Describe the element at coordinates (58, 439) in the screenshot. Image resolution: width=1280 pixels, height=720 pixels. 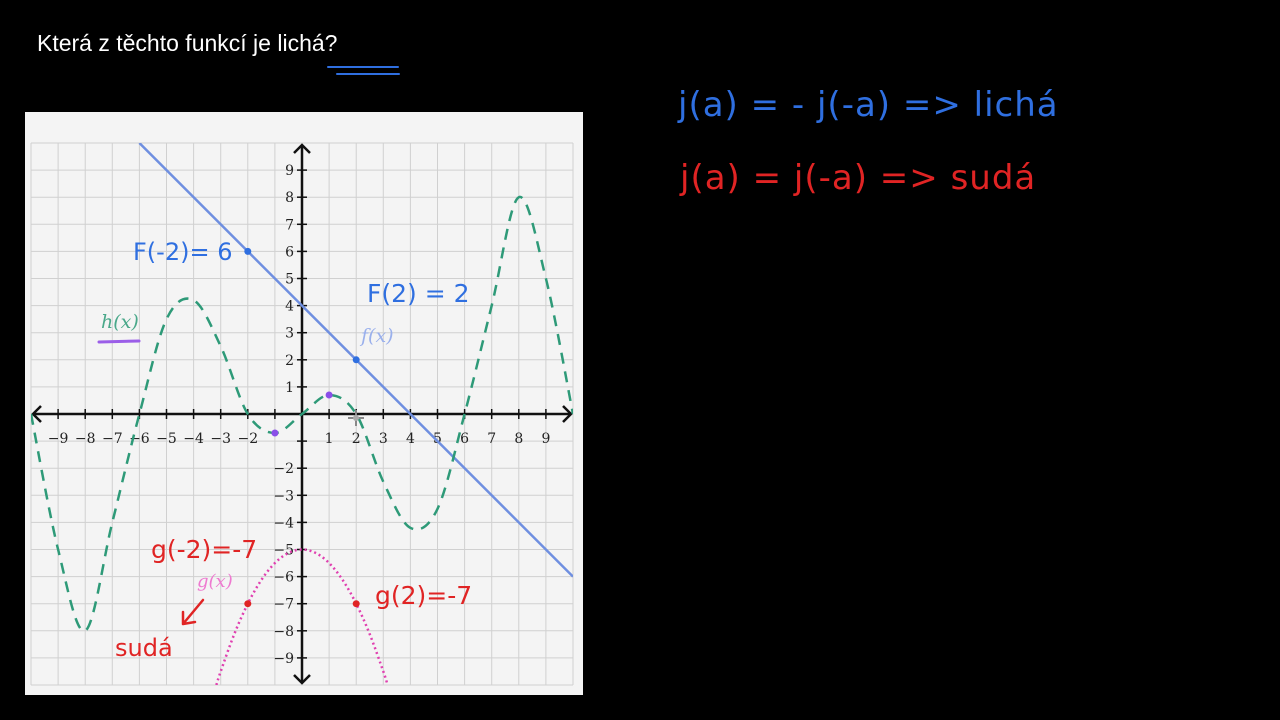
I see `x-tick-label: −9` at that location.